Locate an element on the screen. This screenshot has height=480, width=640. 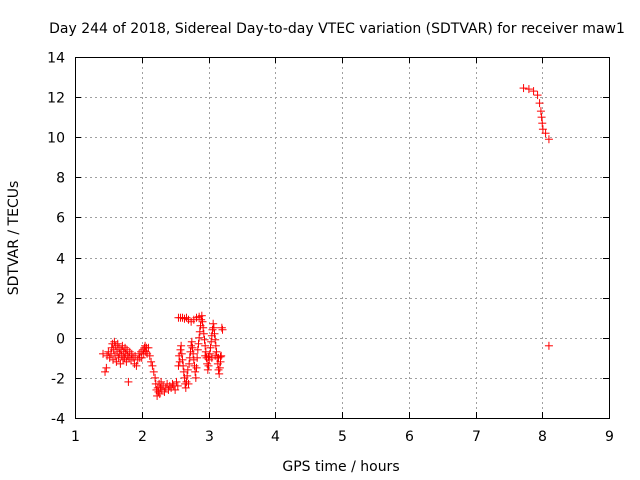
y-tick-label: -4 is located at coordinates (58, 420).